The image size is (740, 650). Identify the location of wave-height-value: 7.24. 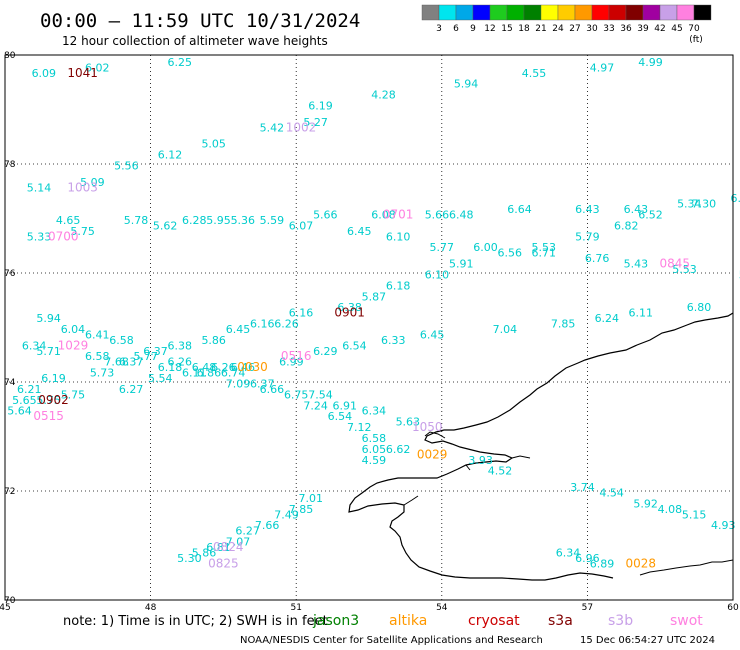
(315, 405).